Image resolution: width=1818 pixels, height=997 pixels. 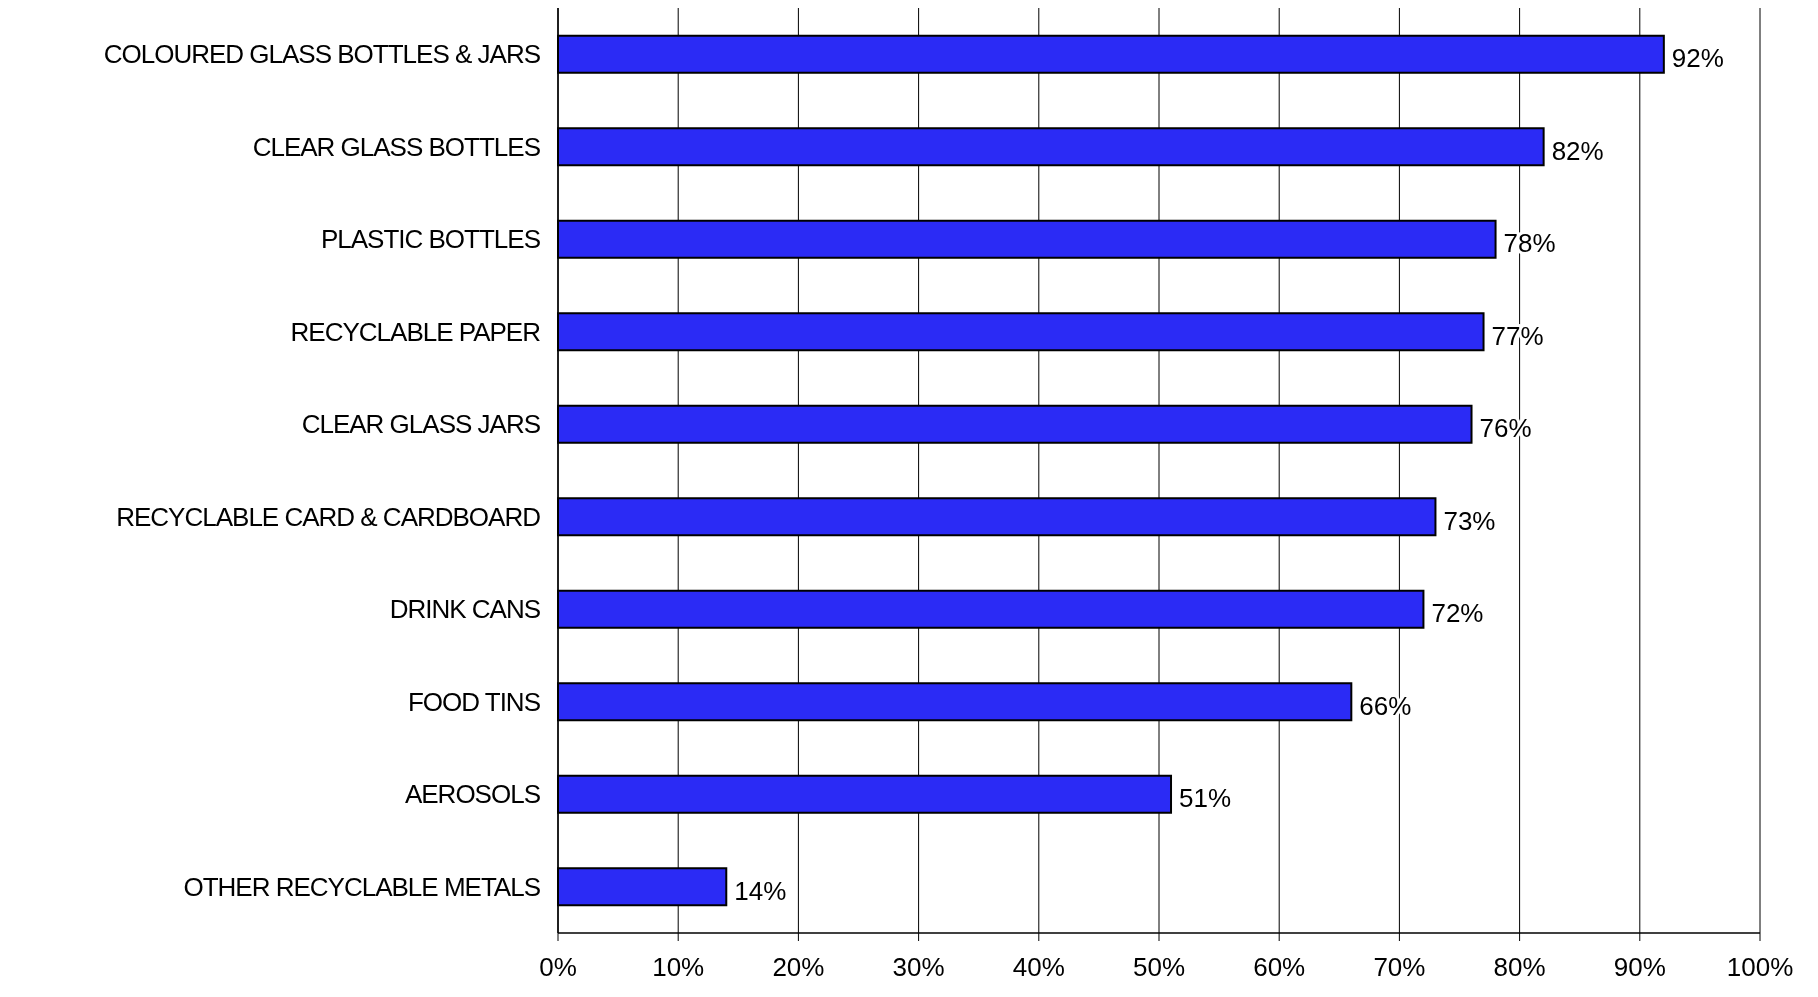 I want to click on x-tick-label: 90%, so click(x=1639, y=967).